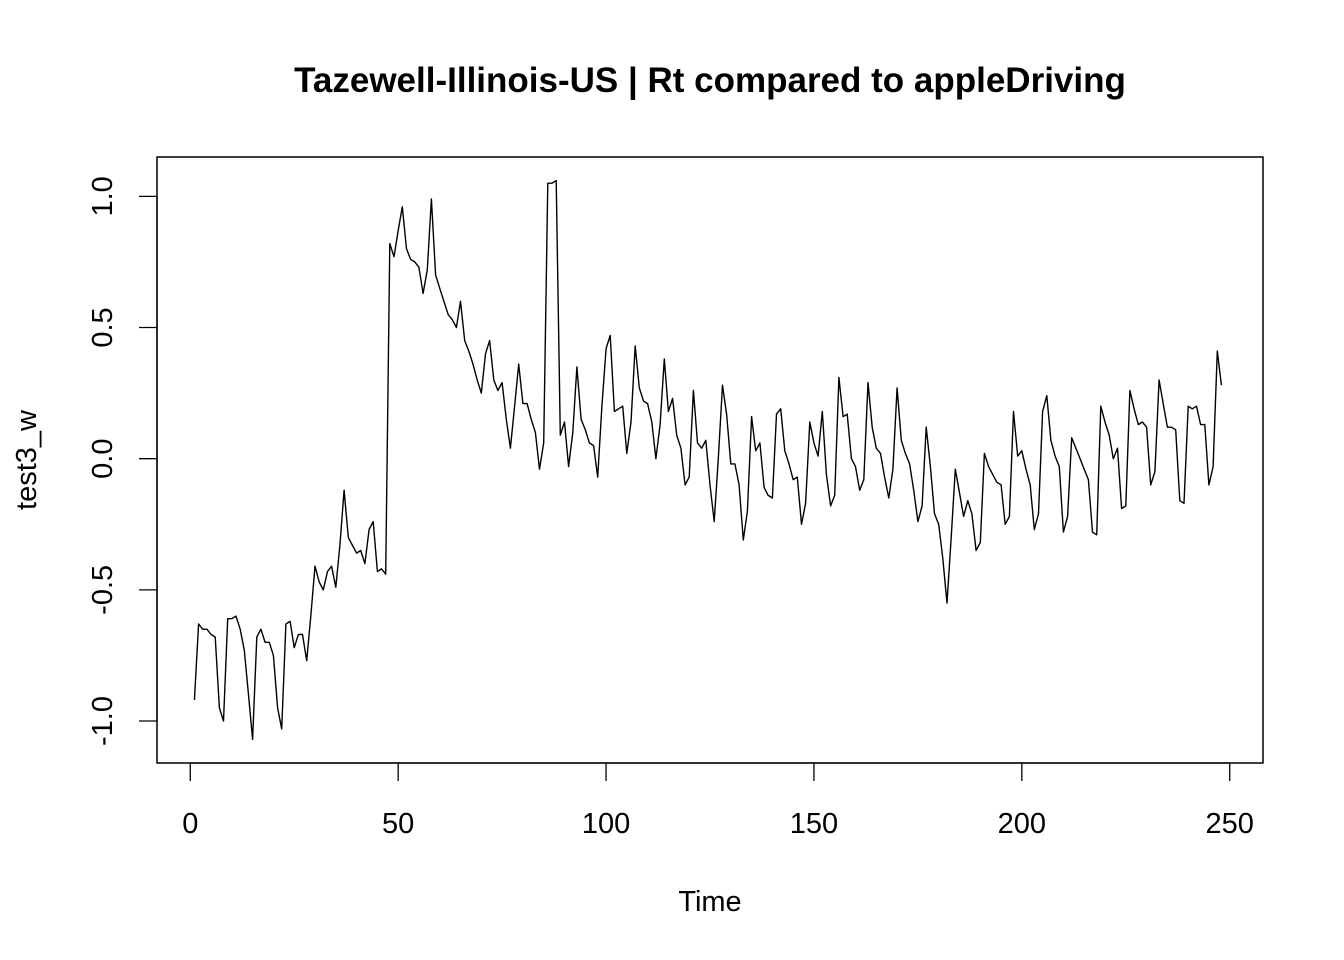 Image resolution: width=1344 pixels, height=960 pixels. I want to click on y-tick-label: 1.0, so click(103, 196).